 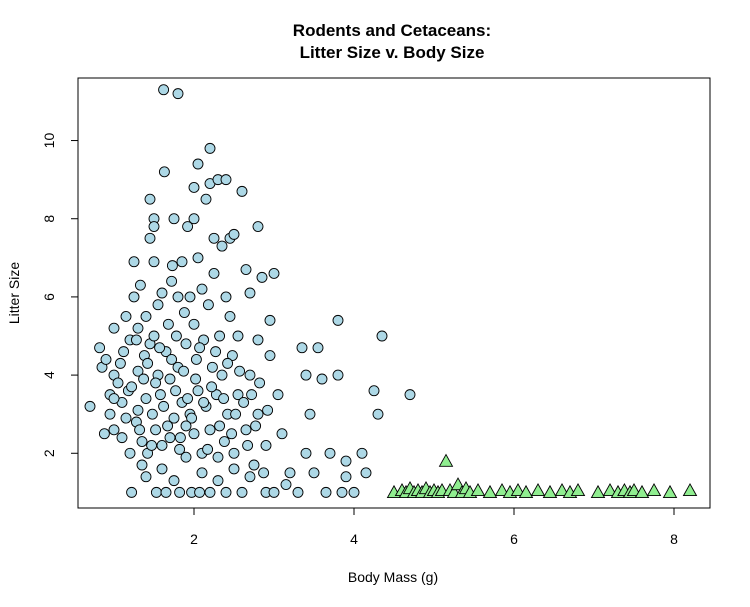 I want to click on y-axis-label: Litter Size, so click(x=14, y=293).